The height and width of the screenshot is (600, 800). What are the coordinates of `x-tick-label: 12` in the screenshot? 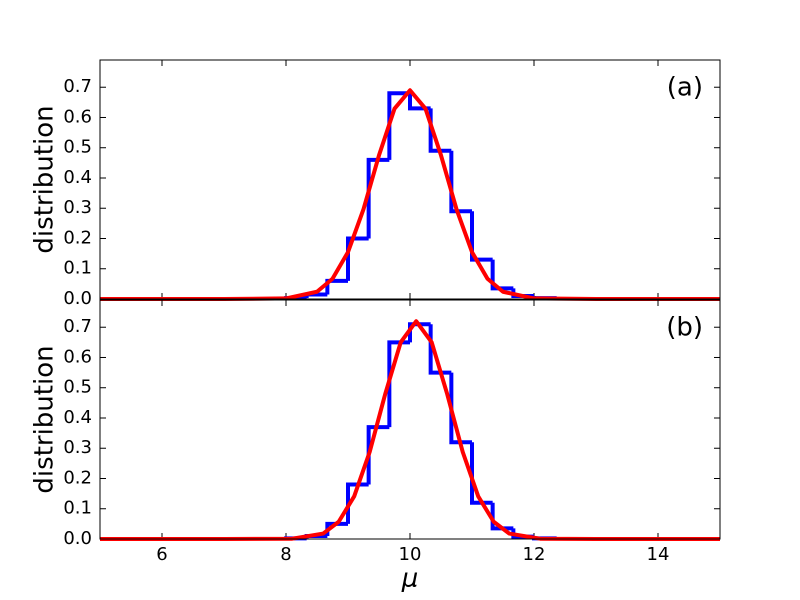 It's located at (534, 554).